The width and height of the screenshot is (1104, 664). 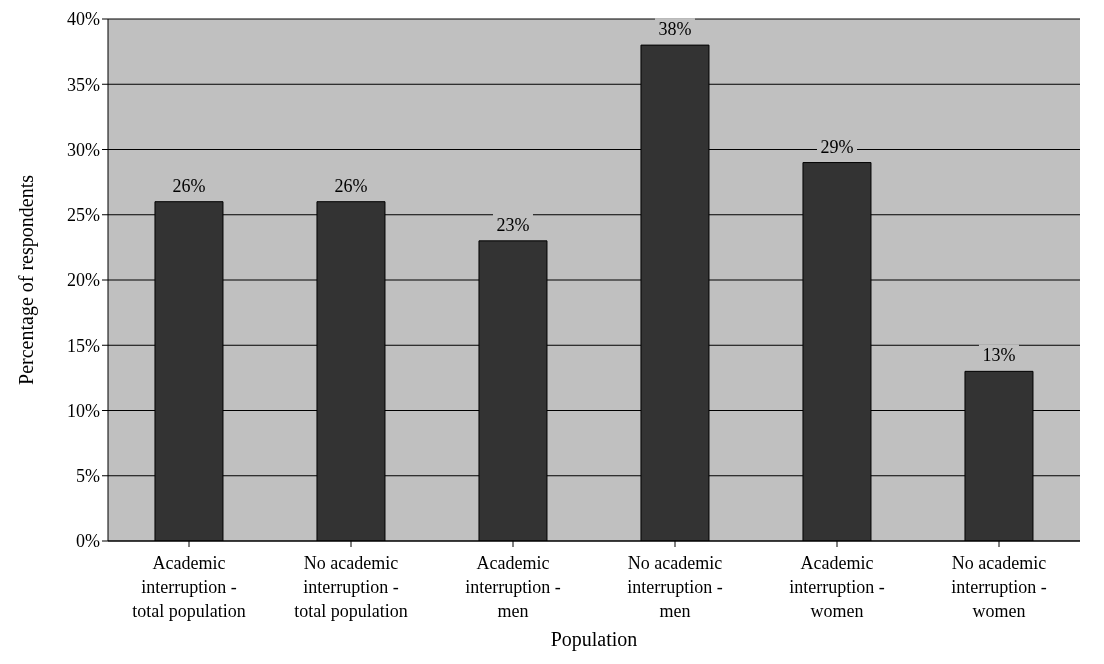 What do you see at coordinates (513, 224) in the screenshot?
I see `data-label: 23%` at bounding box center [513, 224].